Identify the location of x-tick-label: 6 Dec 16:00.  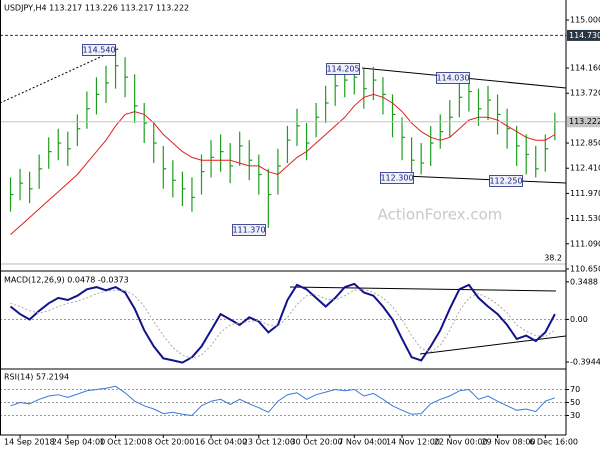
(553, 442).